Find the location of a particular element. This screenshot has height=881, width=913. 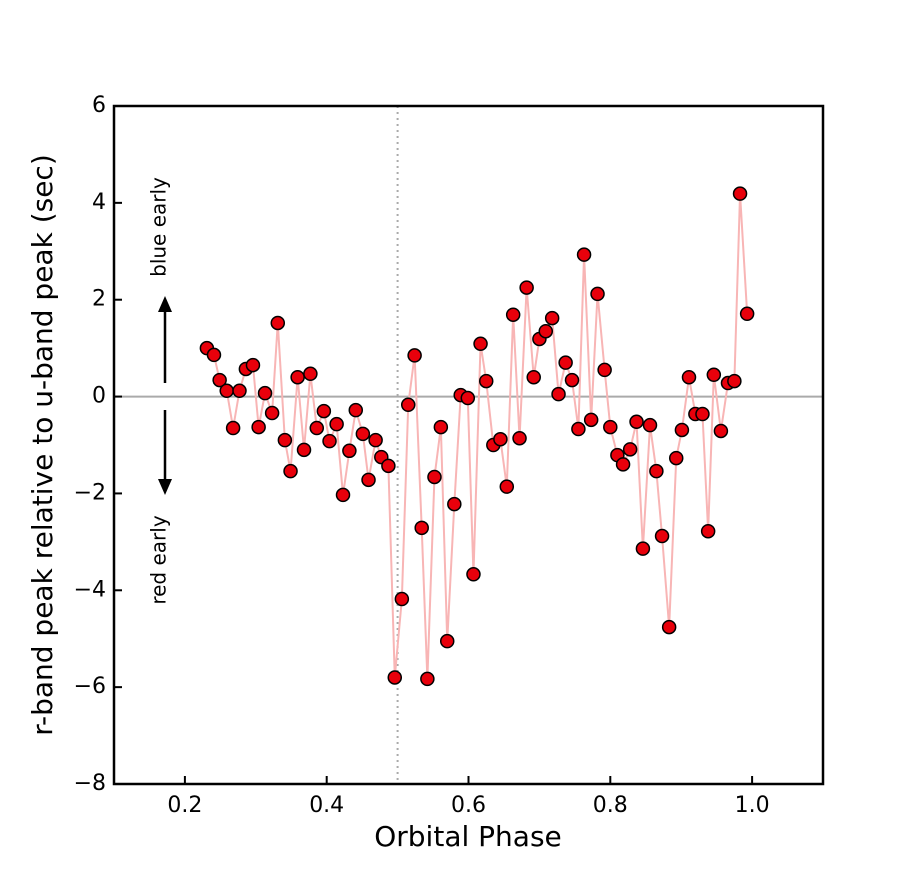

x-tick-label: 0.8 is located at coordinates (610, 805).